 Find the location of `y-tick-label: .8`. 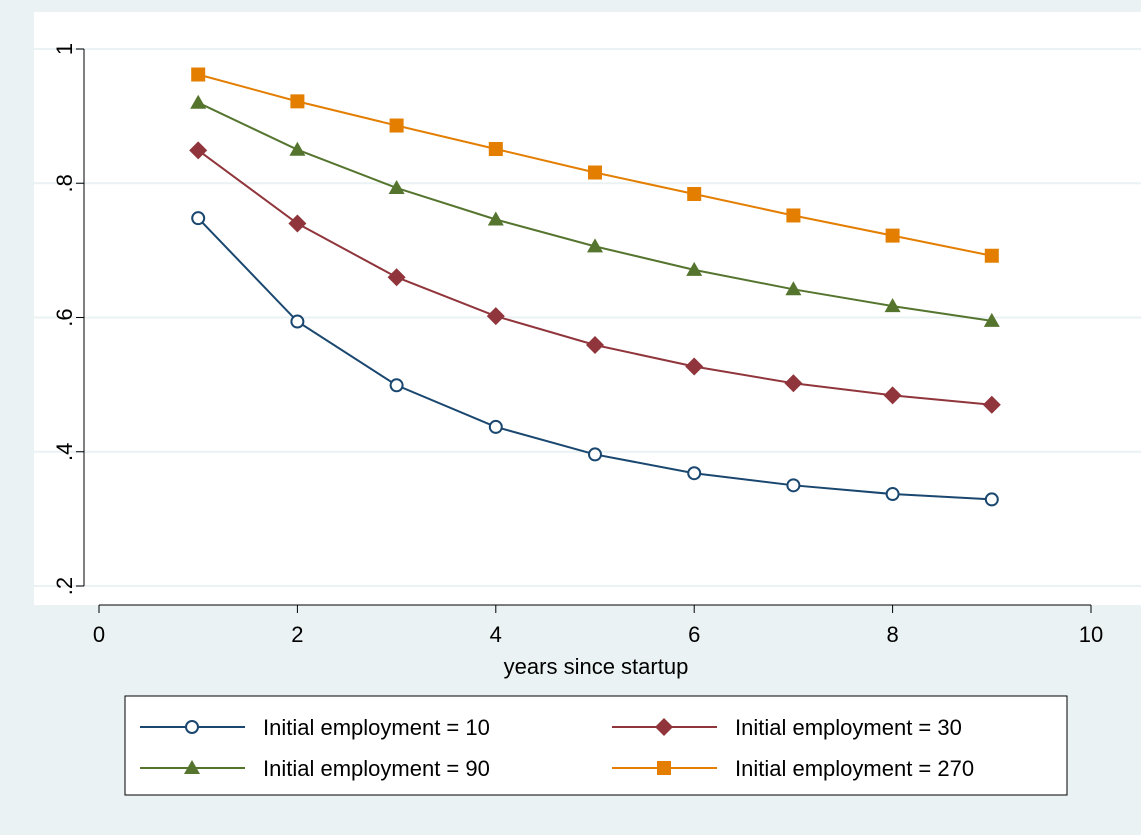

y-tick-label: .8 is located at coordinates (64, 183).